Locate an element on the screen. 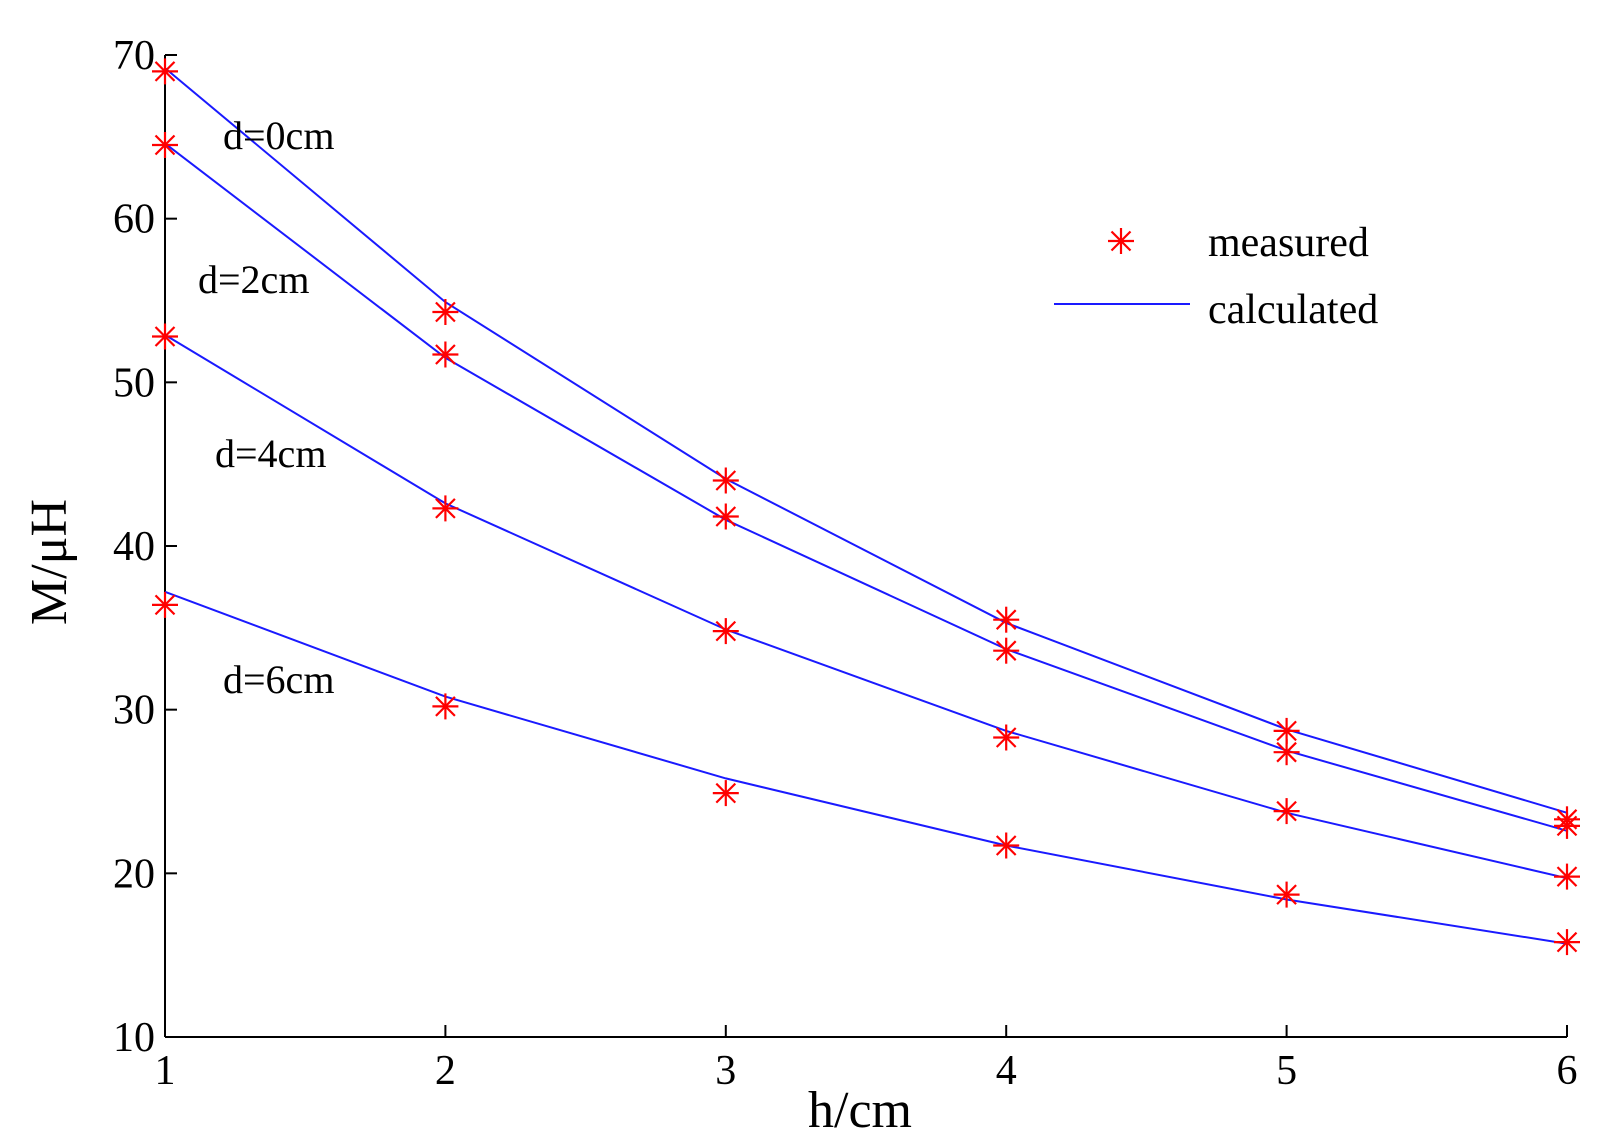 The width and height of the screenshot is (1620, 1141). y-tick-label: 20 is located at coordinates (134, 874).